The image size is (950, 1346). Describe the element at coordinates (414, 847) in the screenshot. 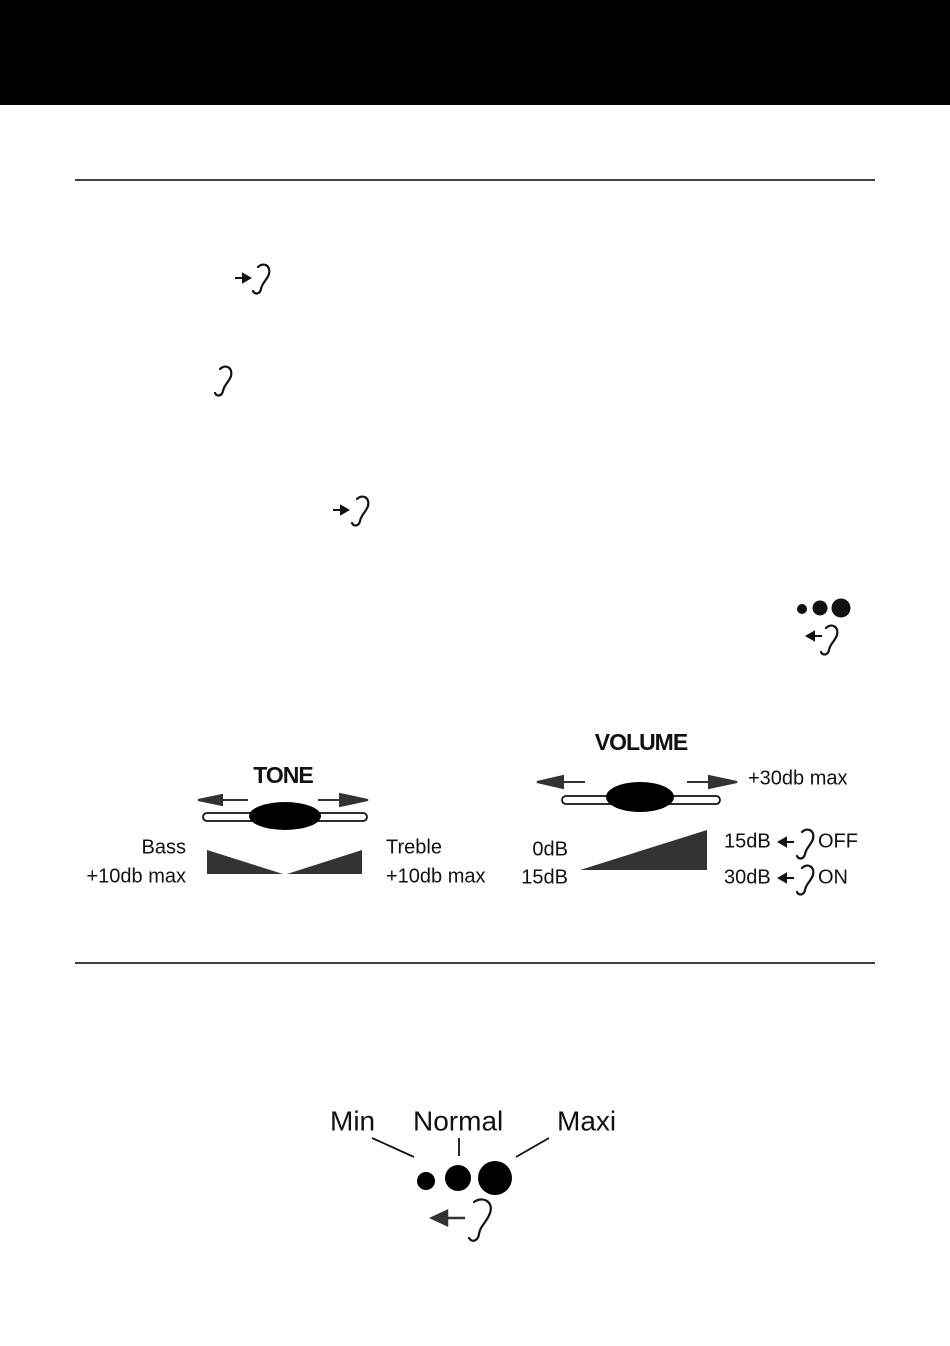

I see `treble-label: Treble` at that location.